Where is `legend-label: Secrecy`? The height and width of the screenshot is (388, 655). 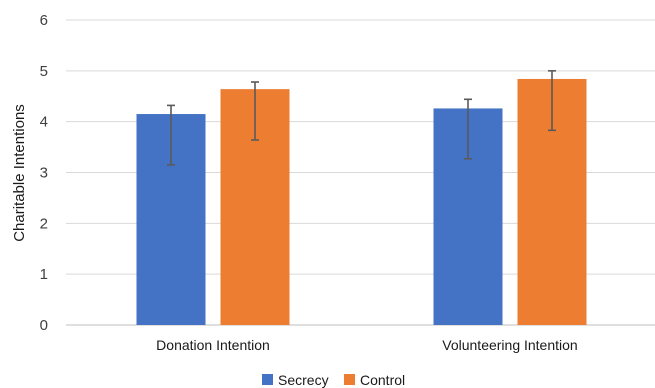
legend-label: Secrecy is located at coordinates (303, 380).